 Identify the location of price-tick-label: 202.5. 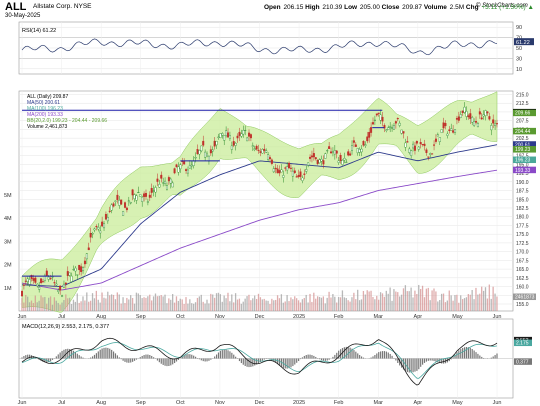
(522, 139).